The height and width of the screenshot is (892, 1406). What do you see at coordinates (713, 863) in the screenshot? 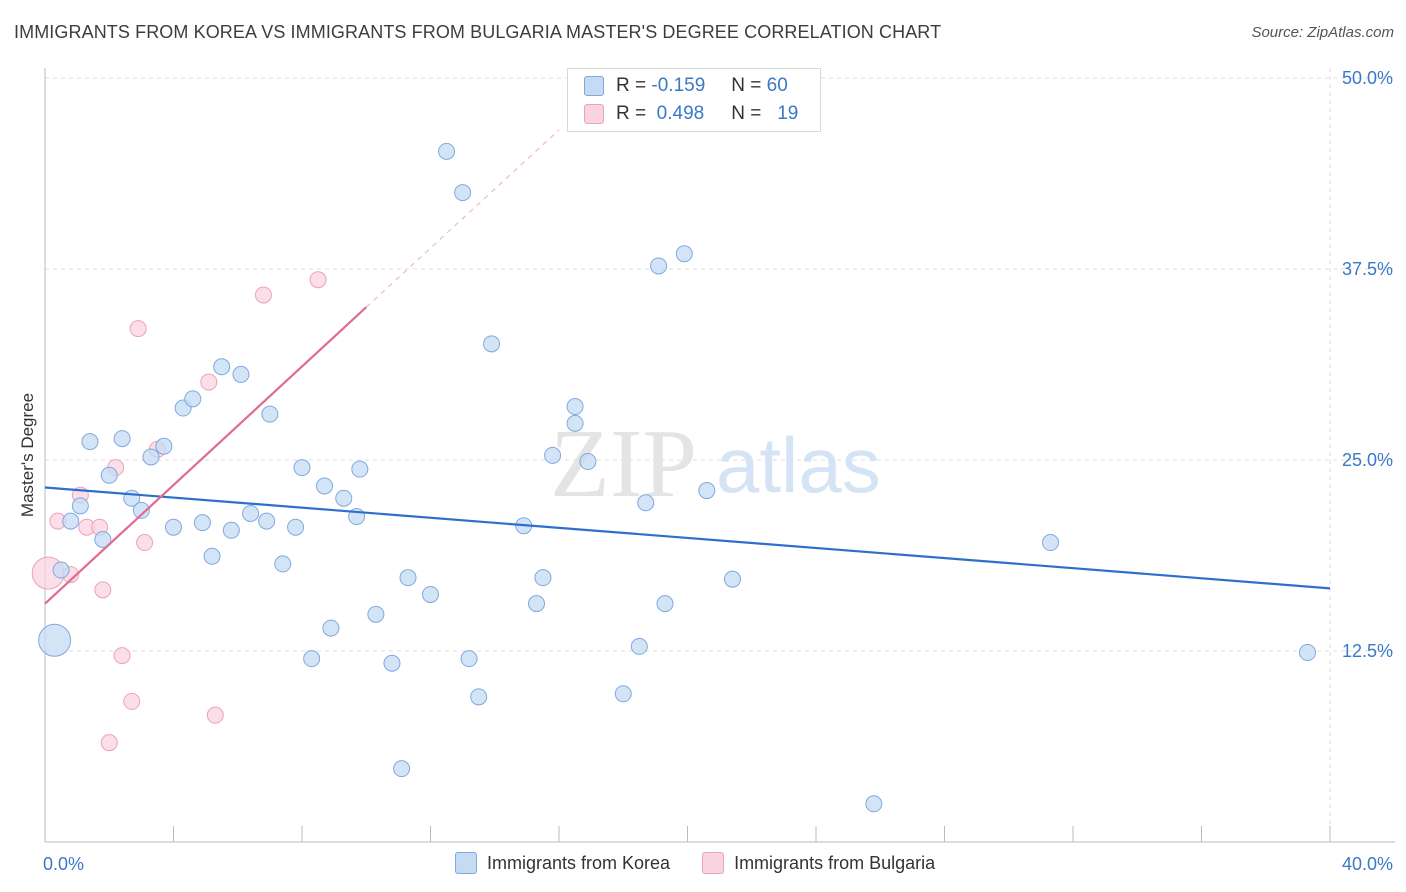
I see `bulgaria-legend-swatch` at bounding box center [713, 863].